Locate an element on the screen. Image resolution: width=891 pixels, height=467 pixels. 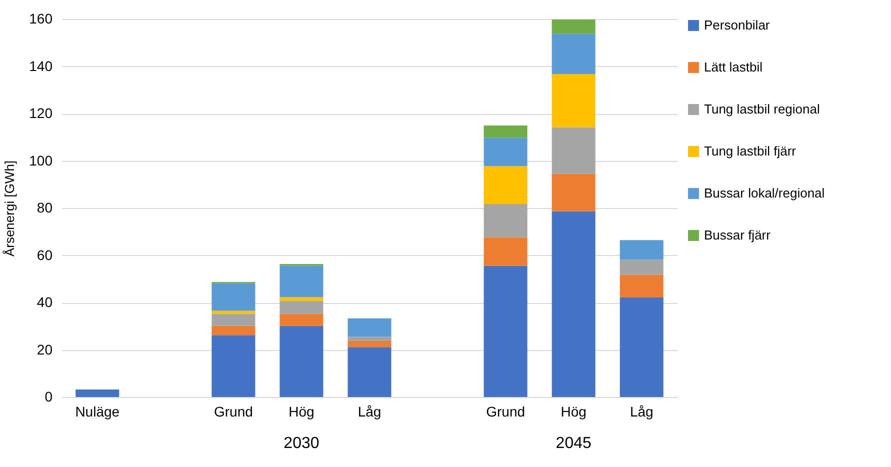
x-tick-label: Nuläge is located at coordinates (97, 412).